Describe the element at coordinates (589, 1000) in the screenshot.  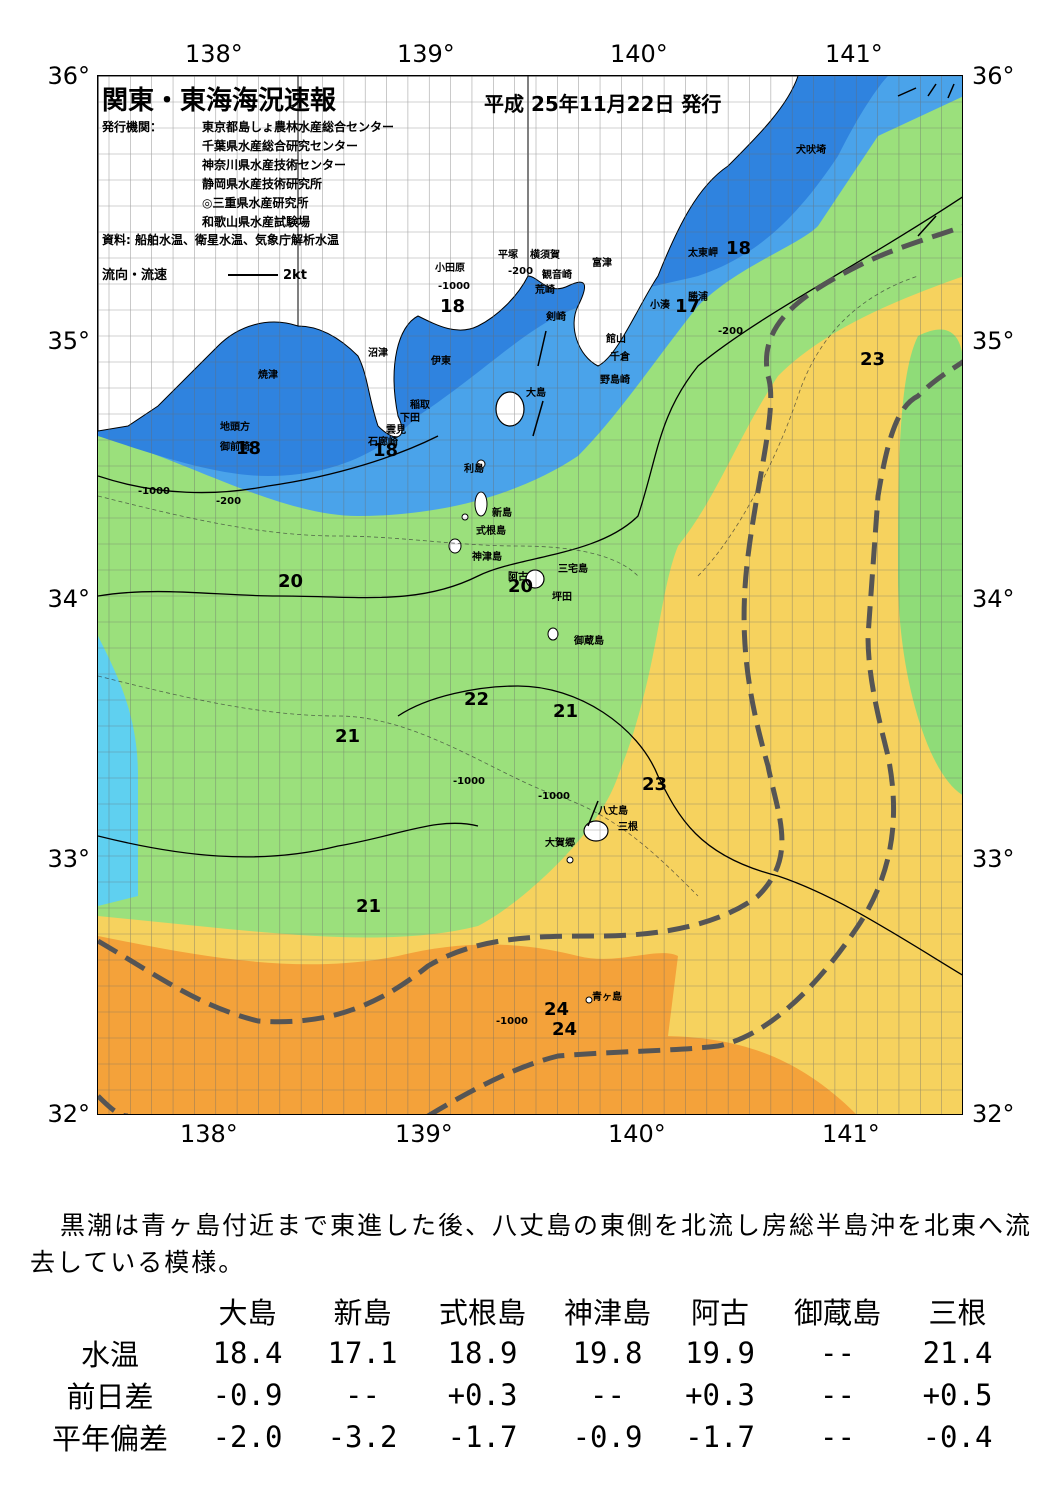
I see `island-aogashima` at that location.